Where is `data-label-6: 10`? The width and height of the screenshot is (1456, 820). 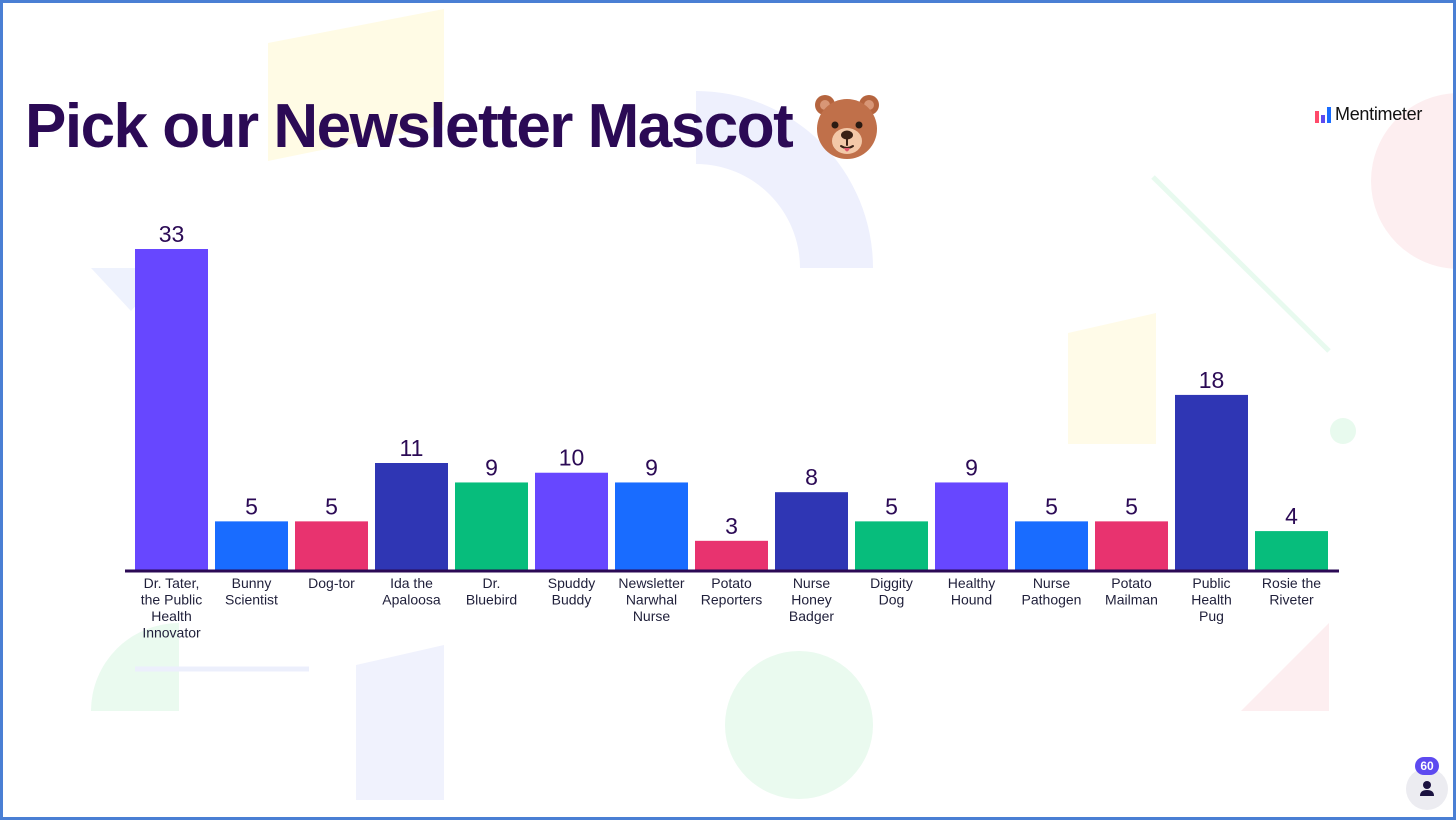 data-label-6: 10 is located at coordinates (572, 458).